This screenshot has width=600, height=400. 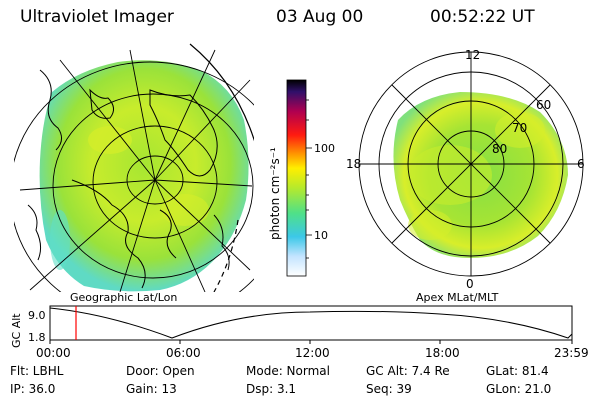 I want to click on altitude-curve, so click(x=311, y=323).